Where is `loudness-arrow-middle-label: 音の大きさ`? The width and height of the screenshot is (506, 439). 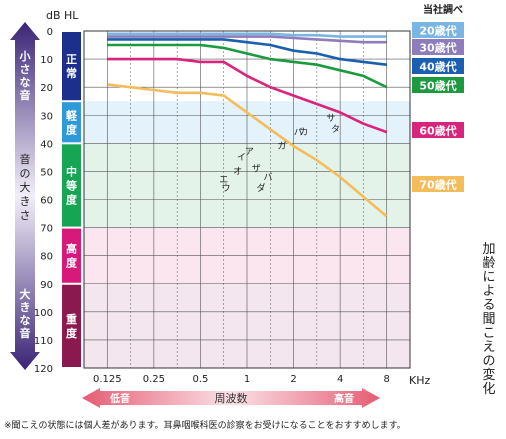
loudness-arrow-middle-label: 音の大きさ is located at coordinates (25, 187).